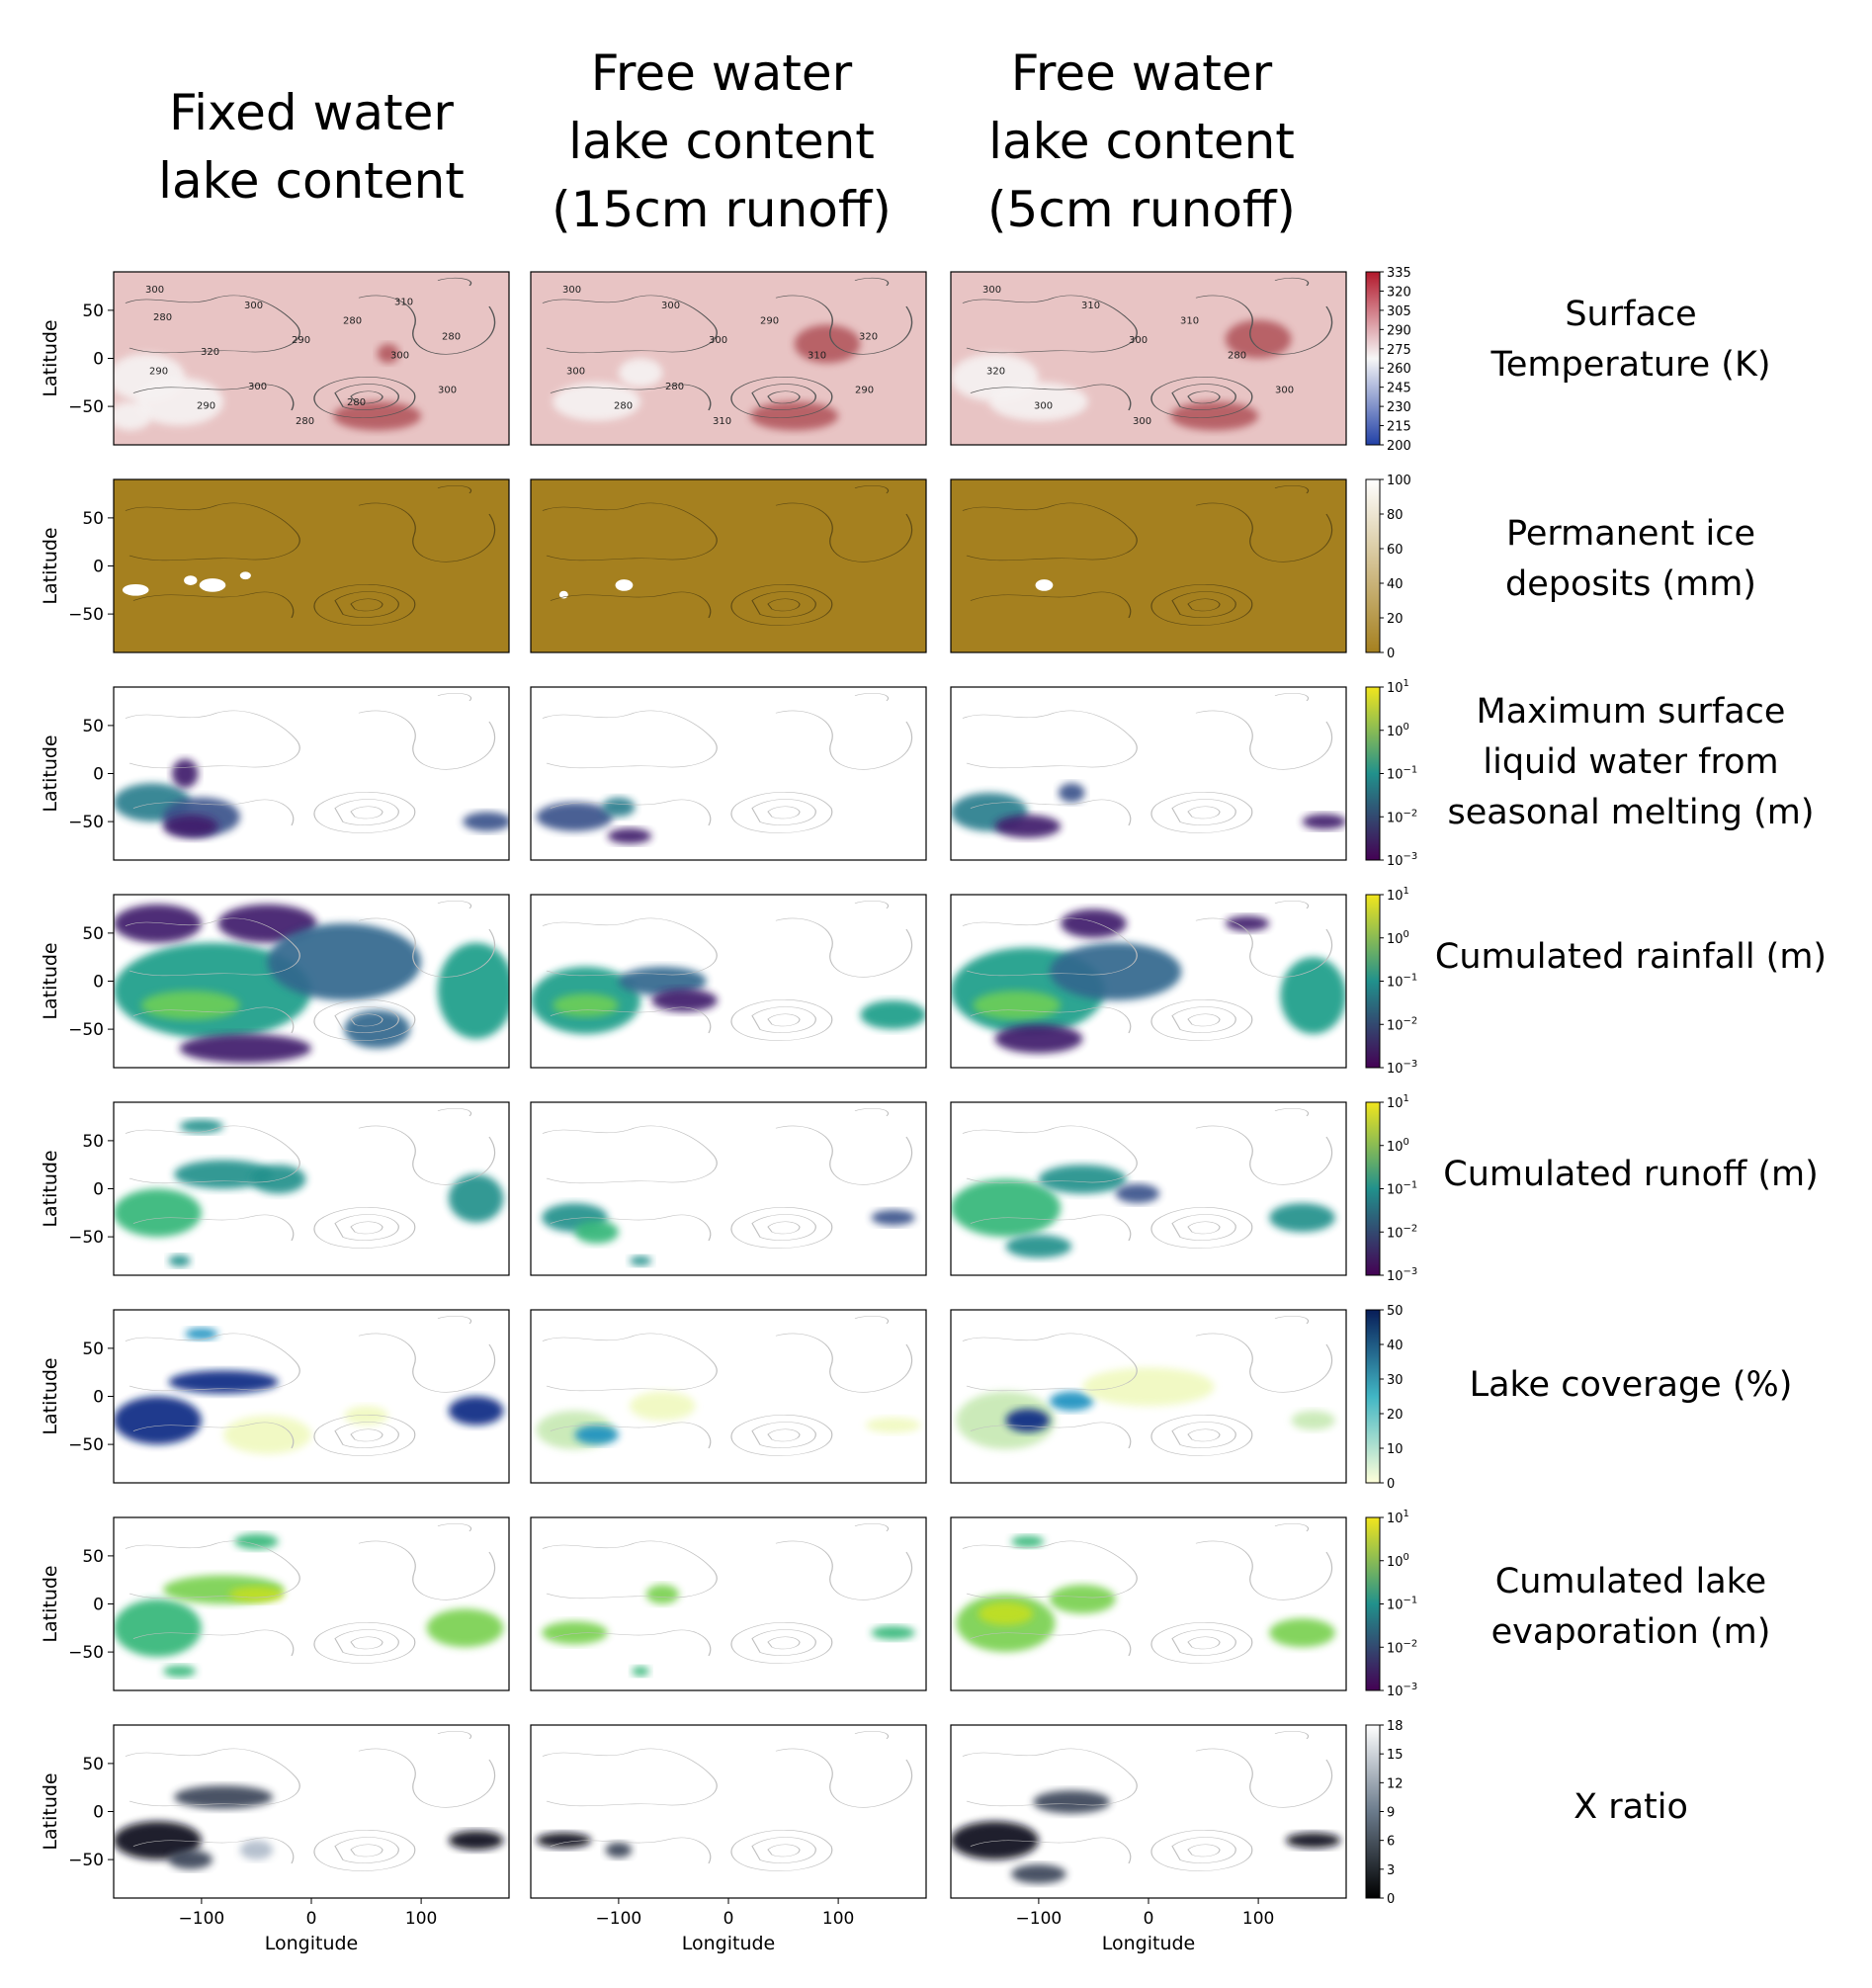 The width and height of the screenshot is (1872, 1988). I want to click on colorbar-xratio-tick-label-1: 18, so click(1395, 1726).